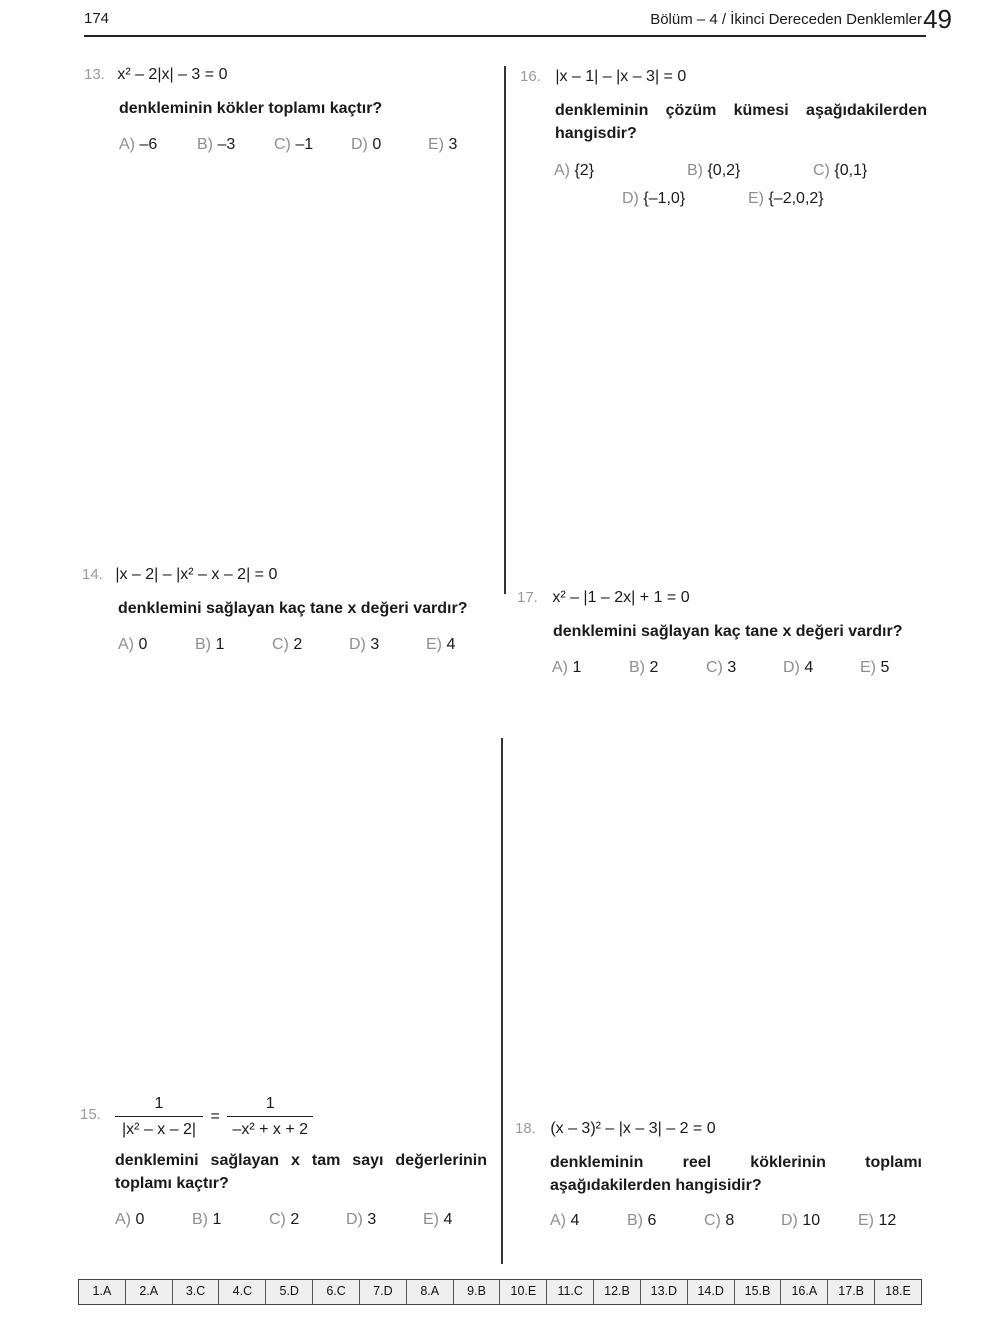 This screenshot has width=988, height=1329. I want to click on answer-key-cell: 1.A, so click(102, 1292).